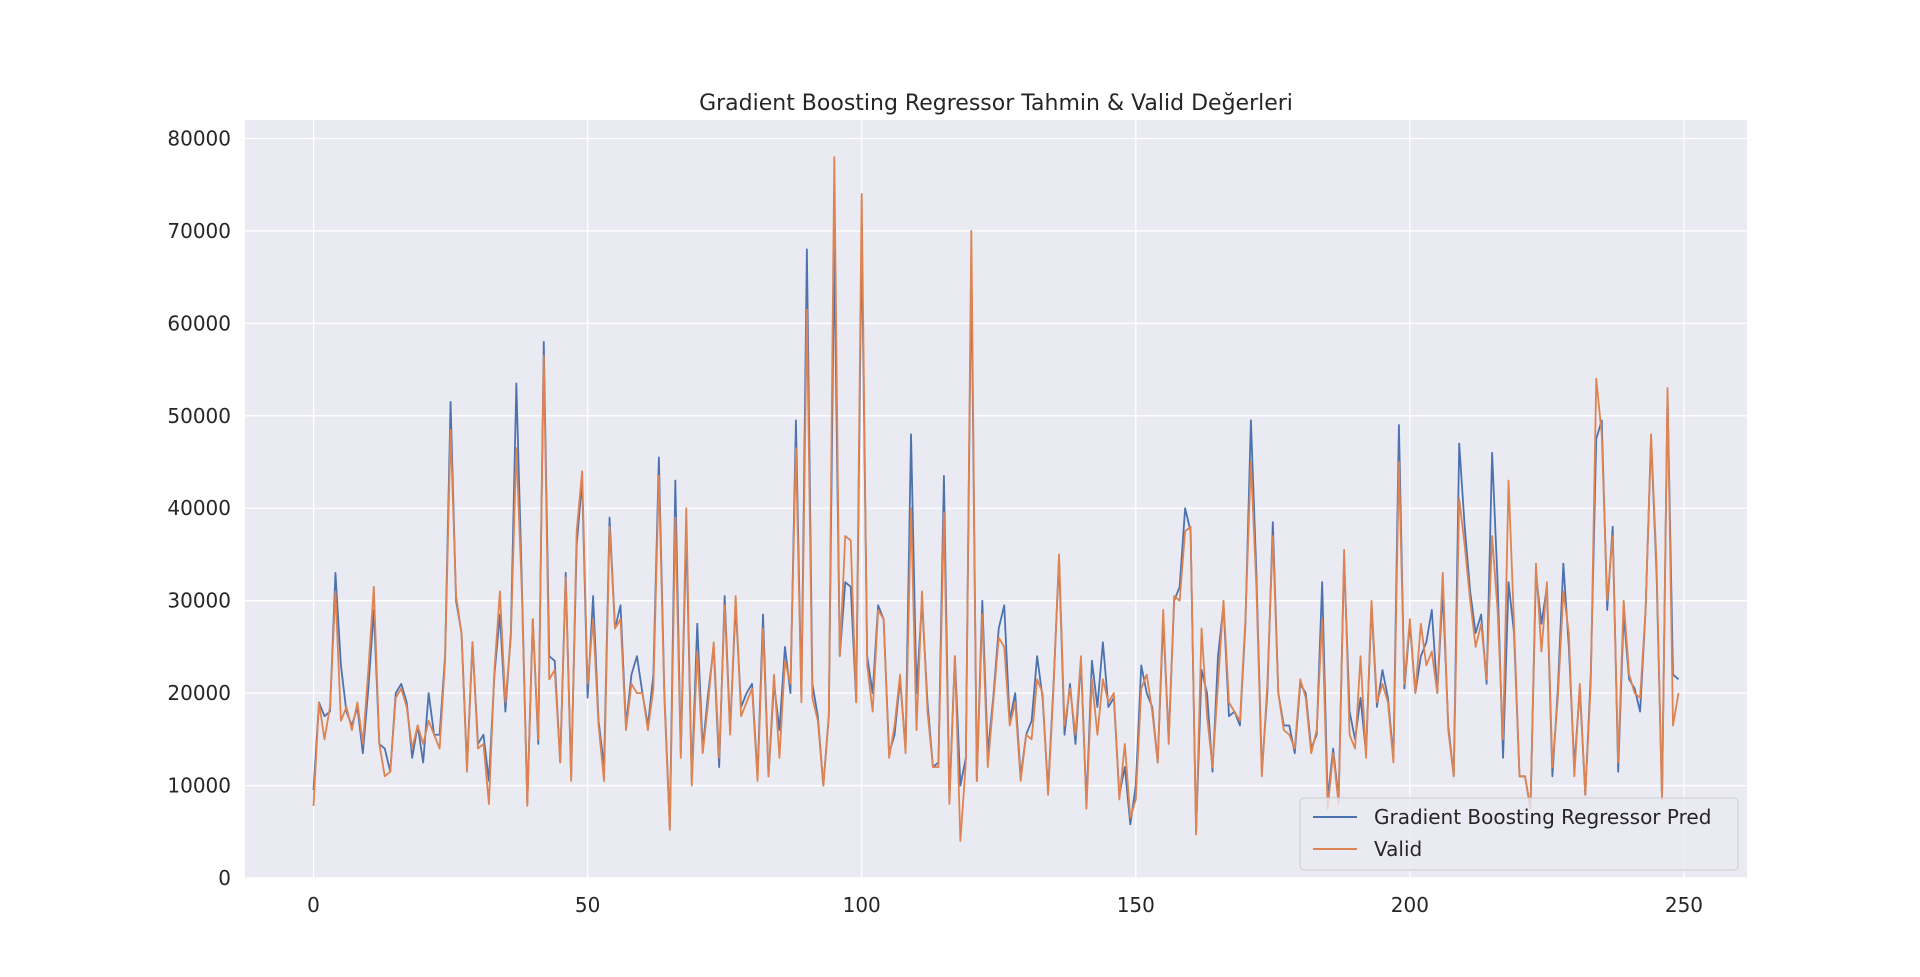 The height and width of the screenshot is (977, 1920). I want to click on legend-label-valid: Valid, so click(1398, 849).